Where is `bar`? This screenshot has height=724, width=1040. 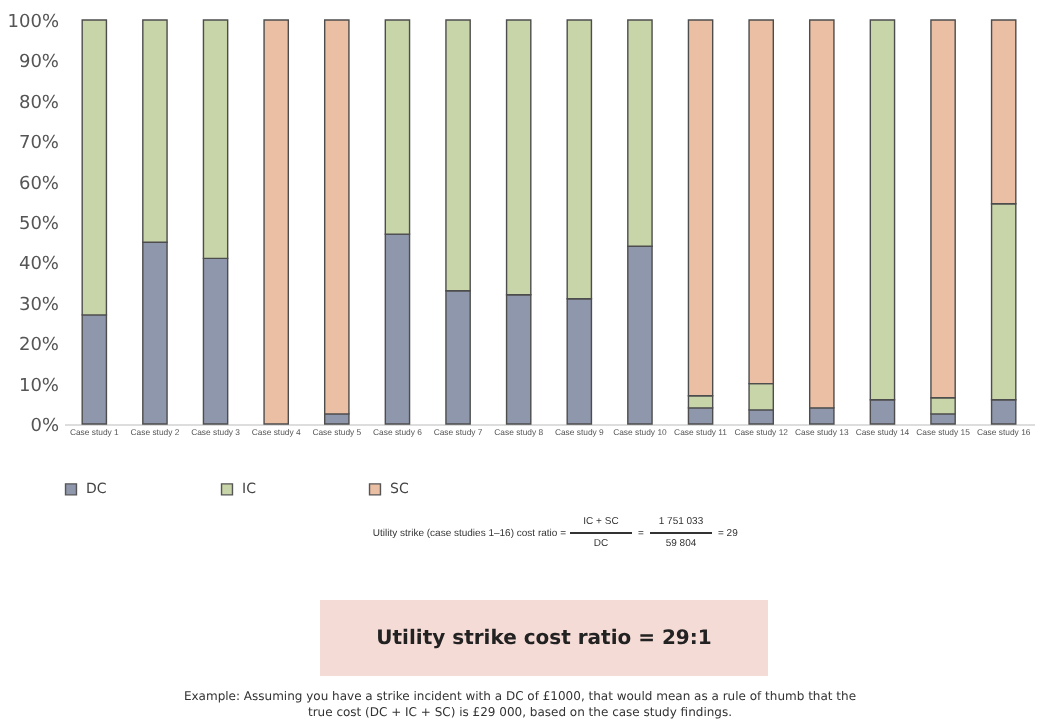 bar is located at coordinates (276, 222).